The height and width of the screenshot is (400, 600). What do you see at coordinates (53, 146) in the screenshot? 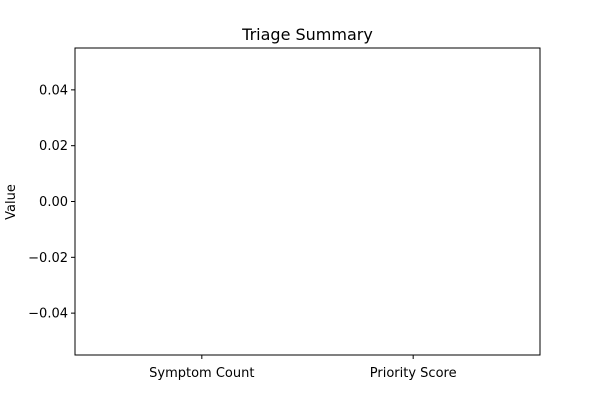
I see `y-tick-label: 0.02` at bounding box center [53, 146].